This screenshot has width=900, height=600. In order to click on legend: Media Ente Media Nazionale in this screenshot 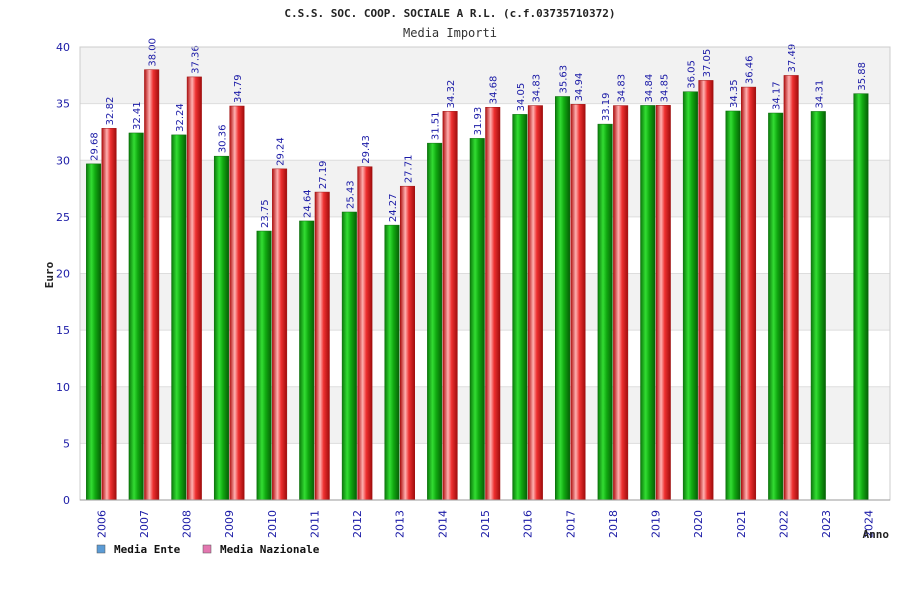, I will do `click(208, 549)`.